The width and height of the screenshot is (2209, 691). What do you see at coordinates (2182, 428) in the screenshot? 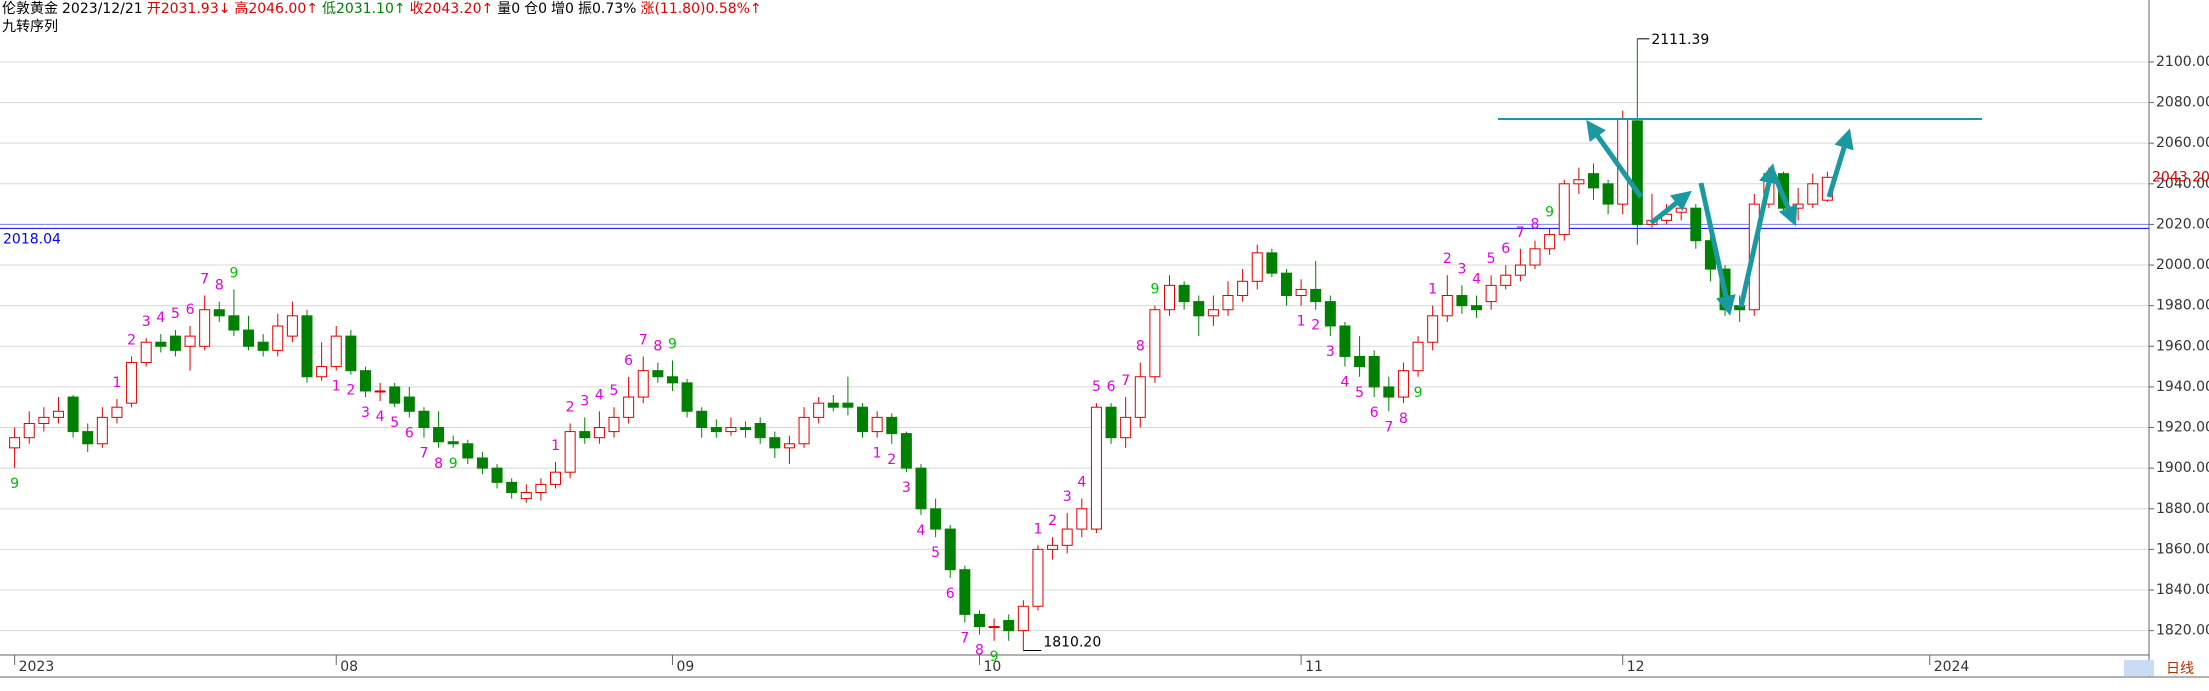
I see `y-tick-label: 1920.00` at bounding box center [2182, 428].